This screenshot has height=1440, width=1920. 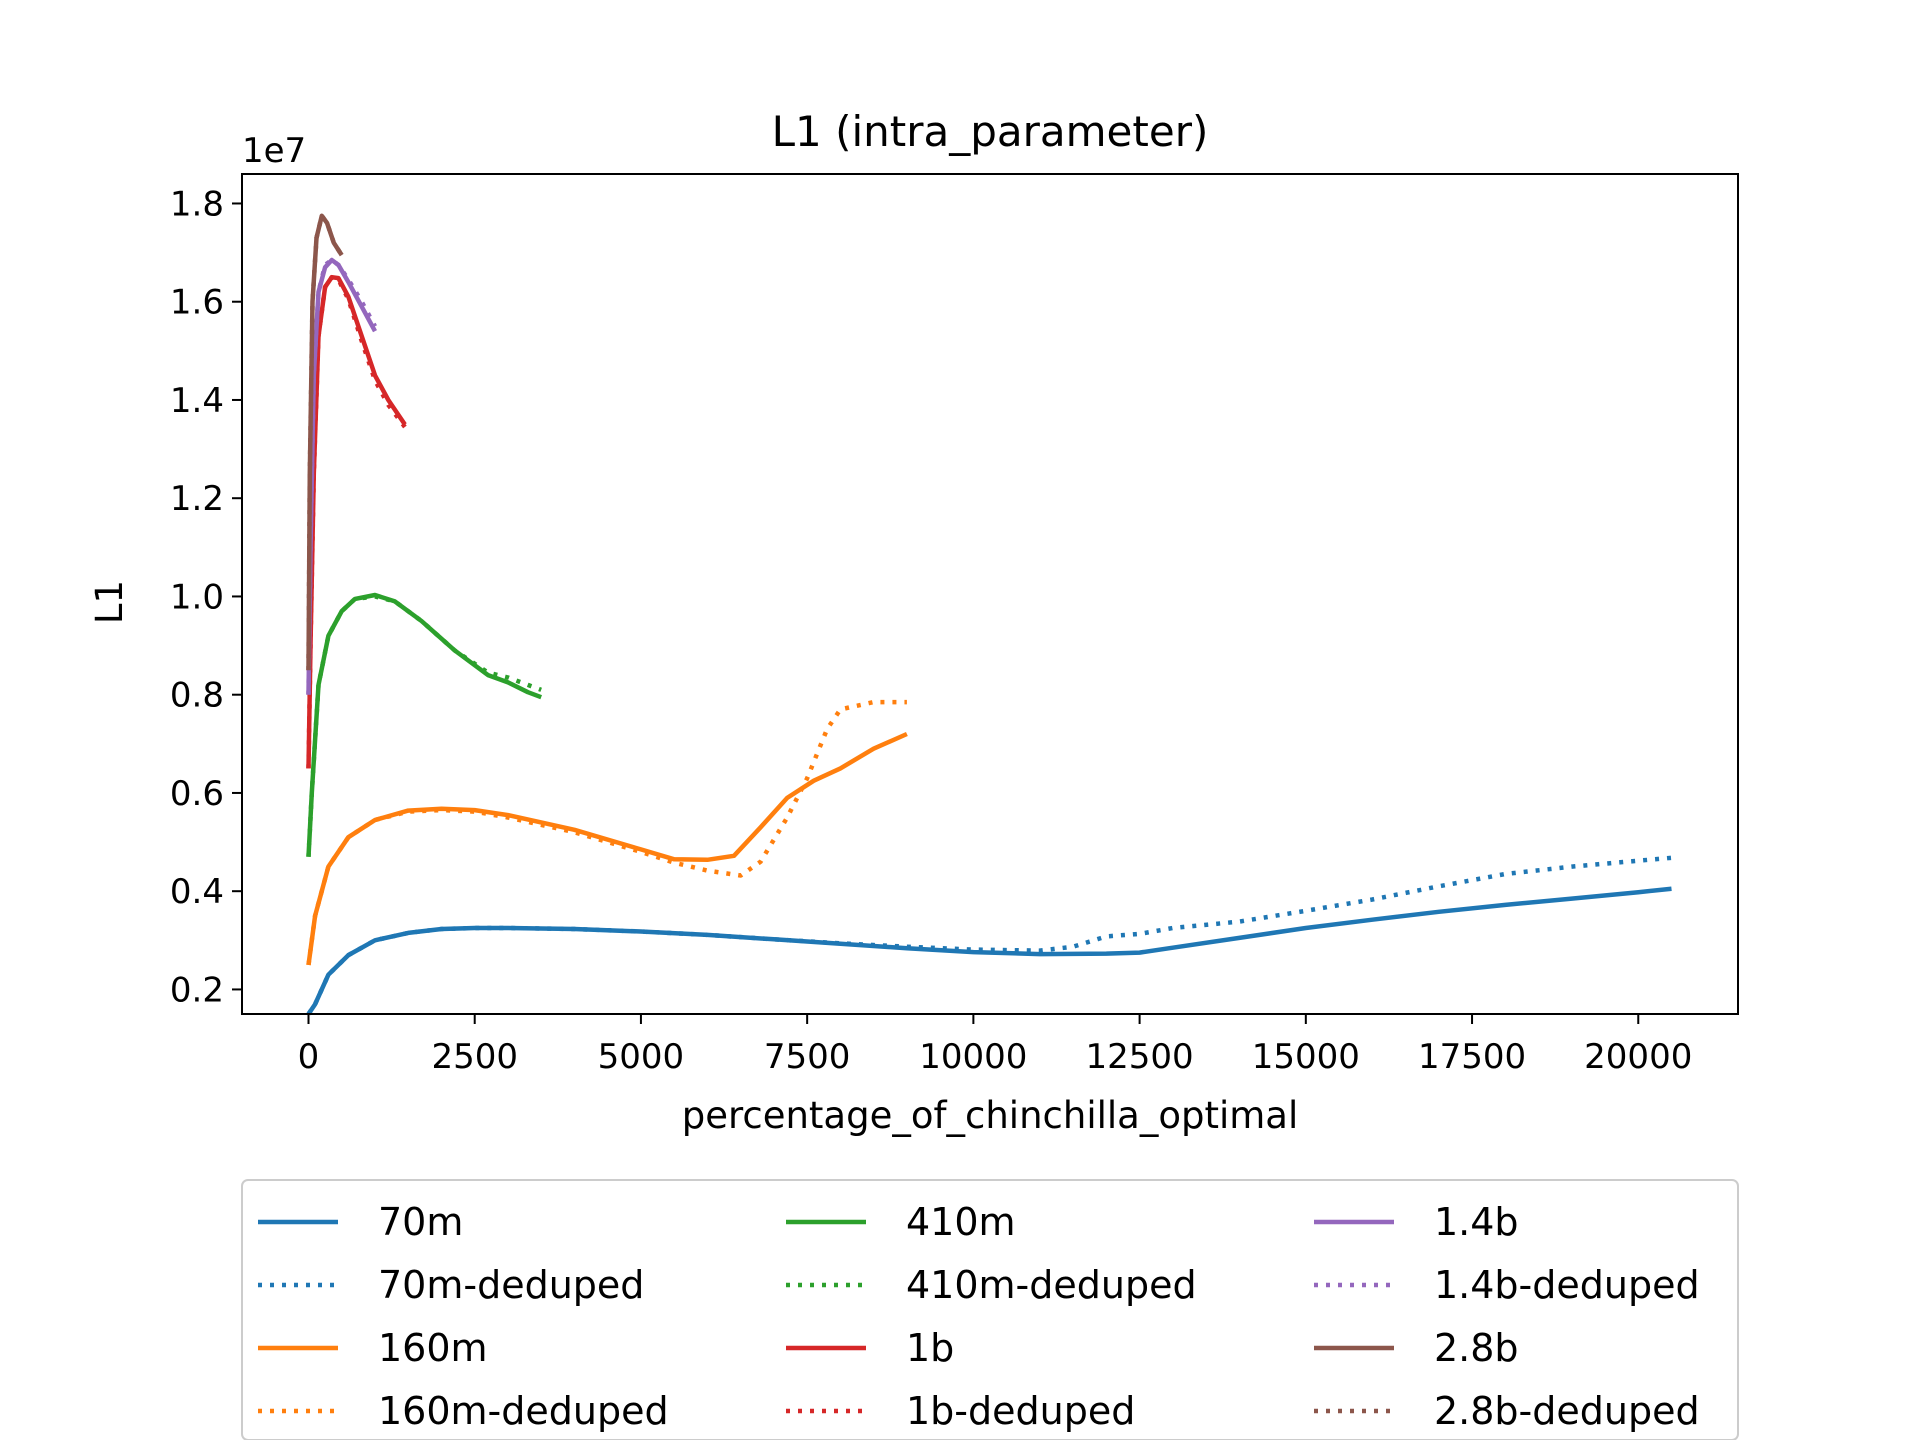 What do you see at coordinates (607, 848) in the screenshot?
I see `series-line-160m` at bounding box center [607, 848].